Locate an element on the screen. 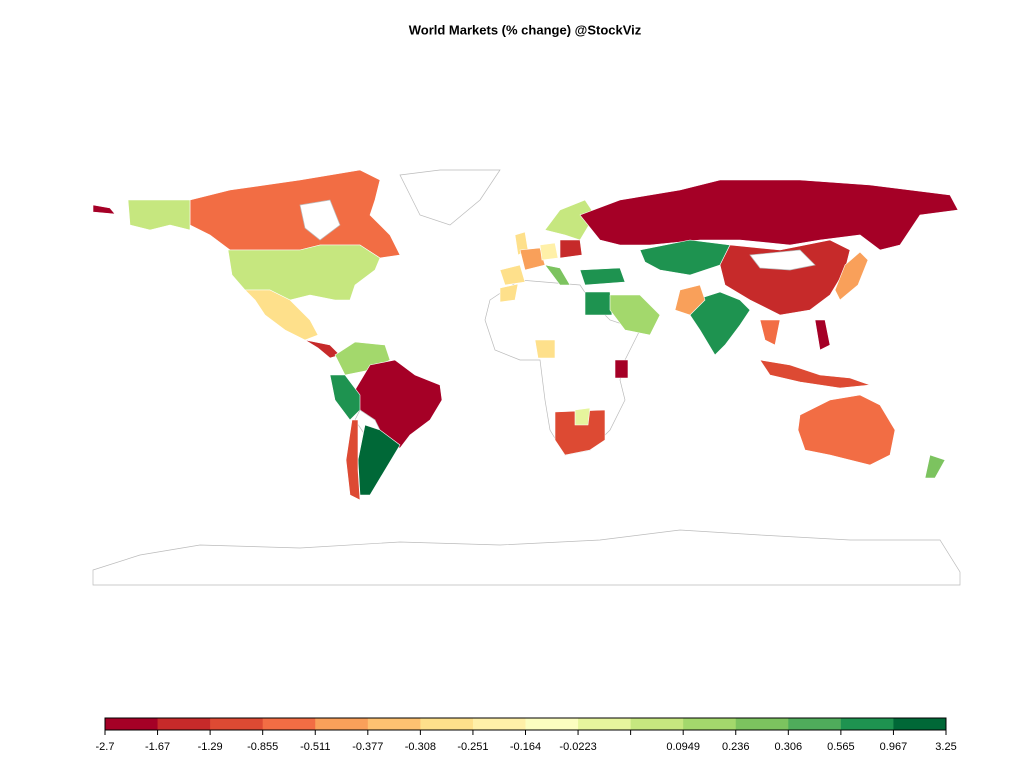 The width and height of the screenshot is (1024, 768). poland is located at coordinates (571, 249).